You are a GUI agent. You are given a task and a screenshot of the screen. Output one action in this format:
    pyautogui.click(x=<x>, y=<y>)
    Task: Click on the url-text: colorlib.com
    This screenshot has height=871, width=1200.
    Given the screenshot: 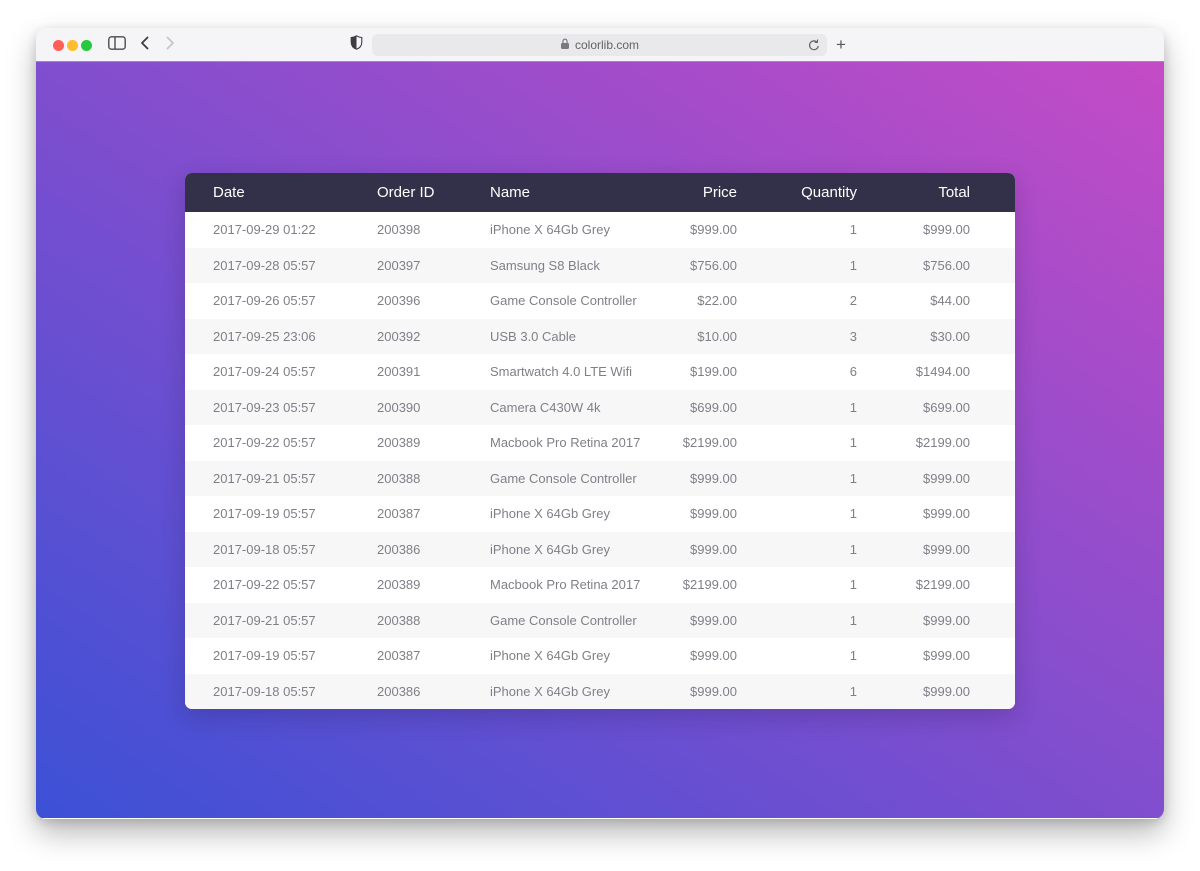 What is the action you would take?
    pyautogui.click(x=607, y=45)
    